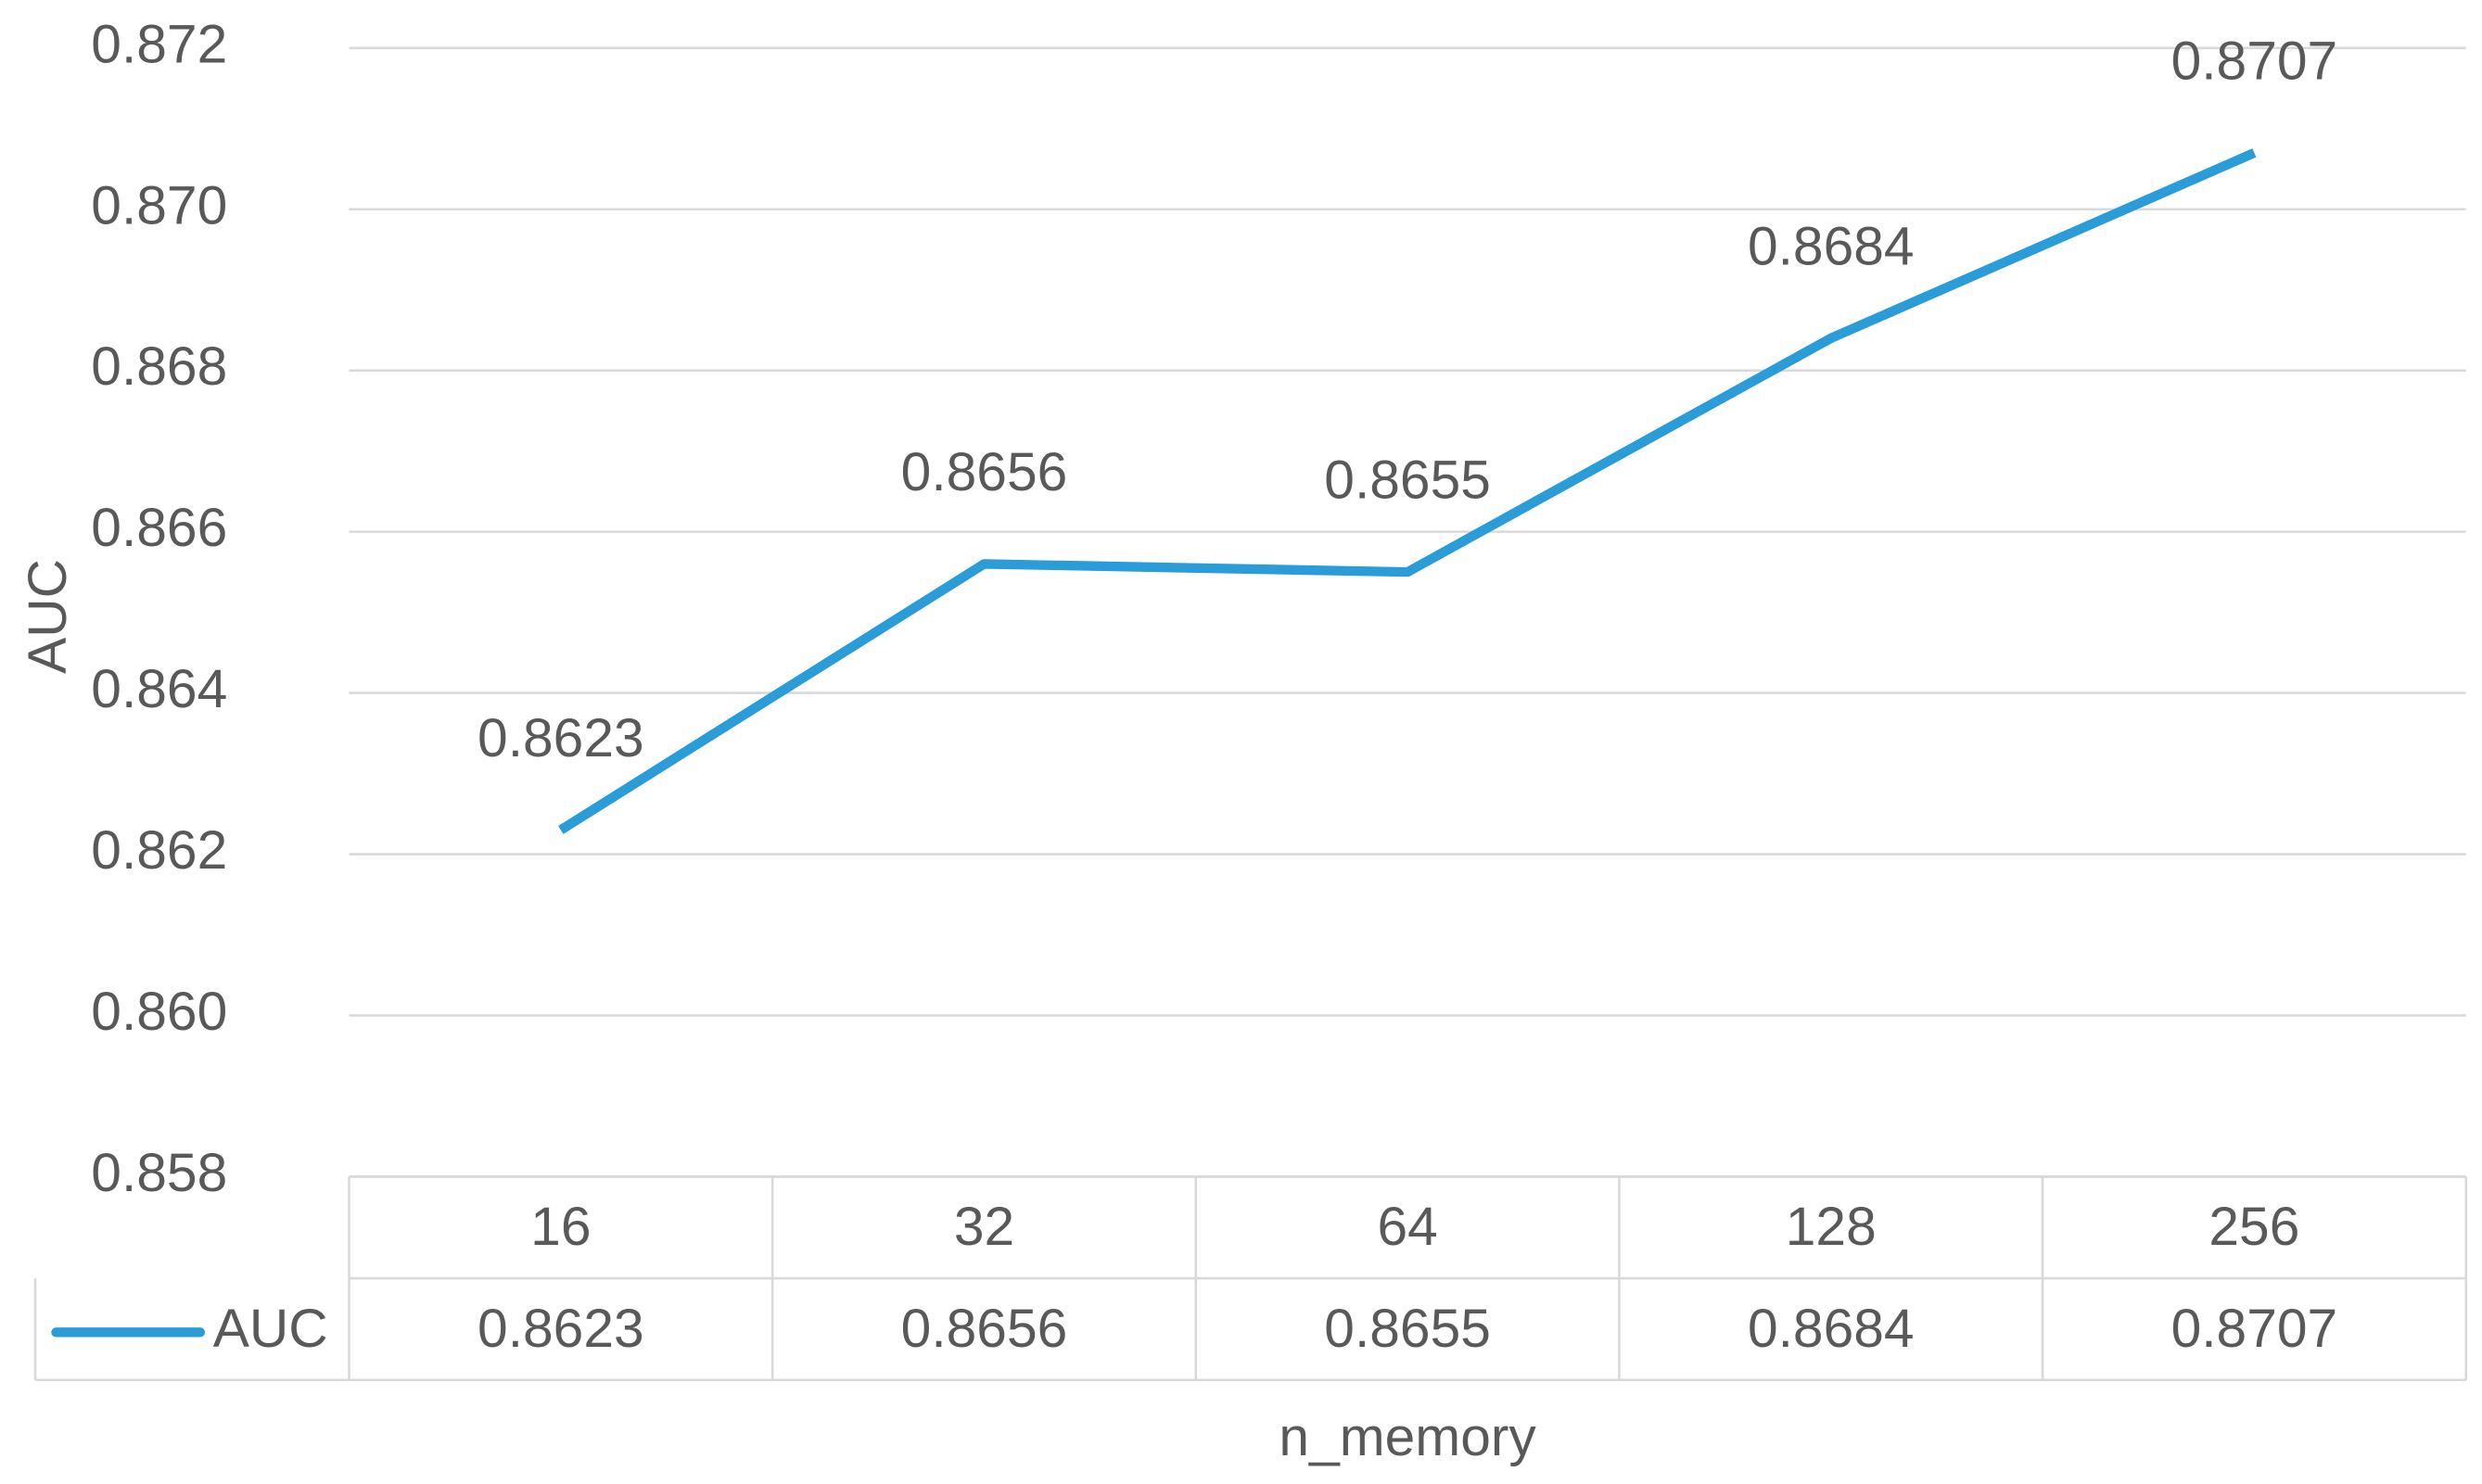 This screenshot has height=1484, width=2482. What do you see at coordinates (159, 366) in the screenshot?
I see `y-tick-label: 0.868` at bounding box center [159, 366].